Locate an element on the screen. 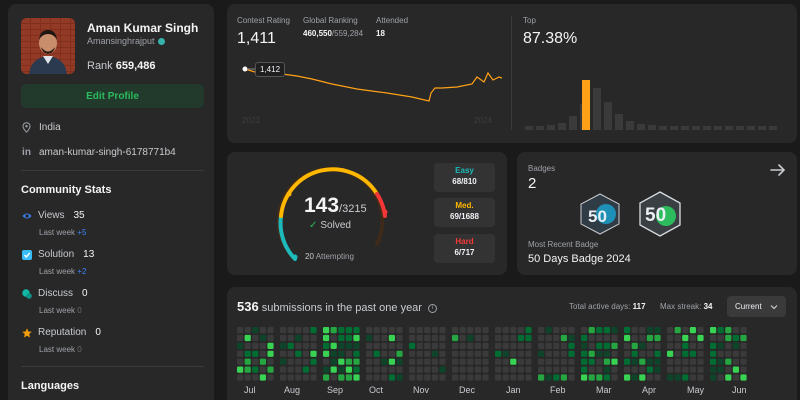  linkedin-row: in aman-kumar-singh-6178771b4 is located at coordinates (99, 152).